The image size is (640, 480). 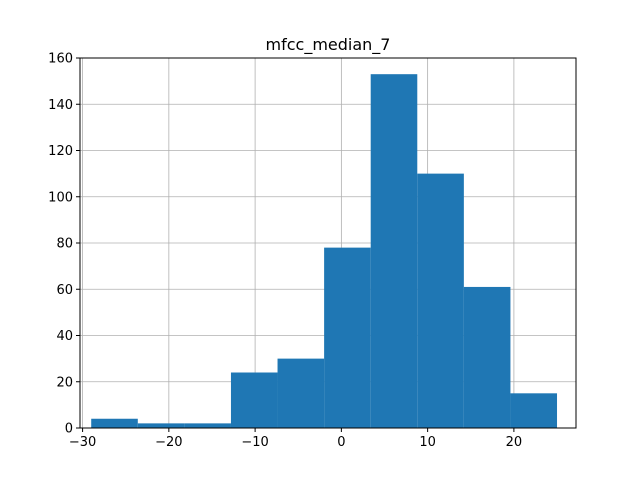 I want to click on y-tick-label: 160, so click(x=60, y=59).